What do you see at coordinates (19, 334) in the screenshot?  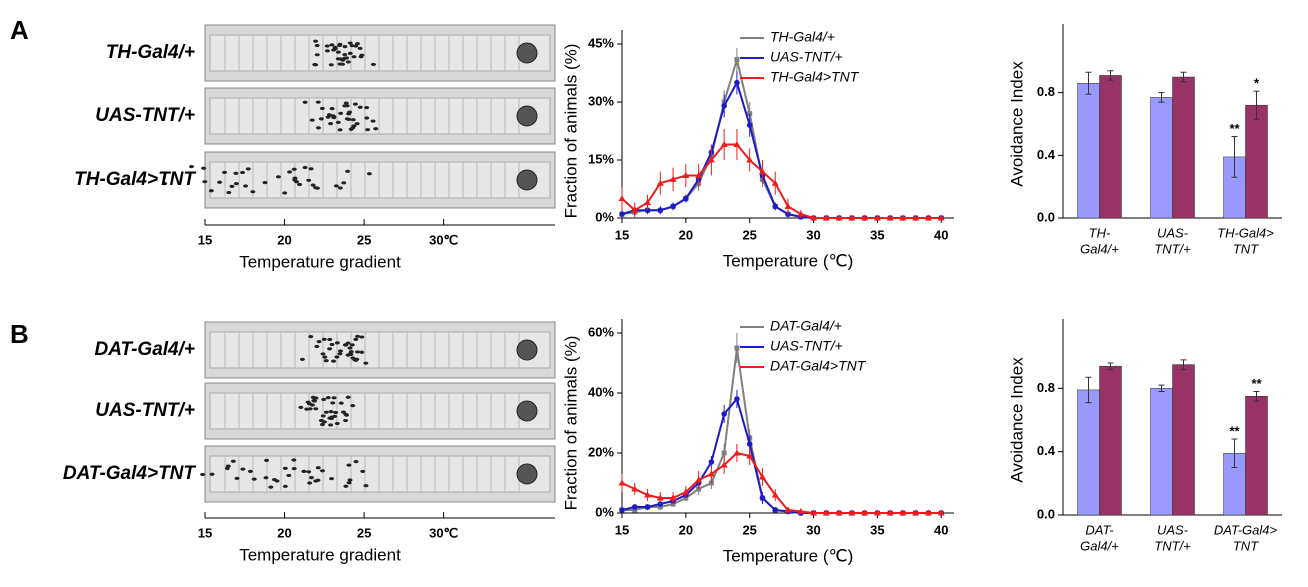 I see `panel-label: B` at bounding box center [19, 334].